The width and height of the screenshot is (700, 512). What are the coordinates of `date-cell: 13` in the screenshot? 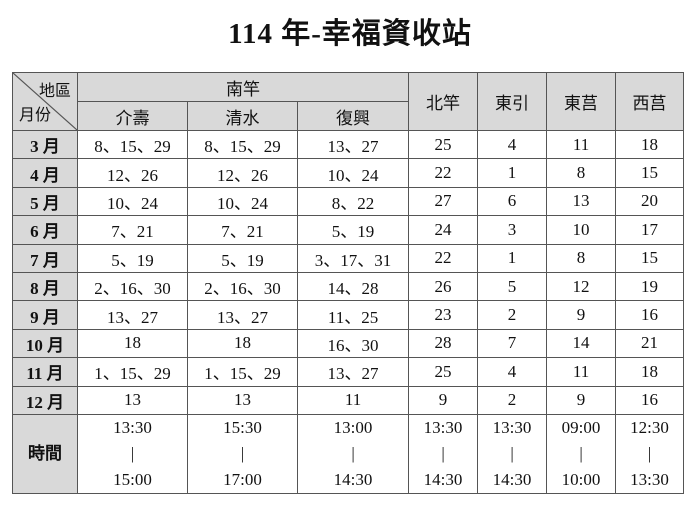 It's located at (581, 201).